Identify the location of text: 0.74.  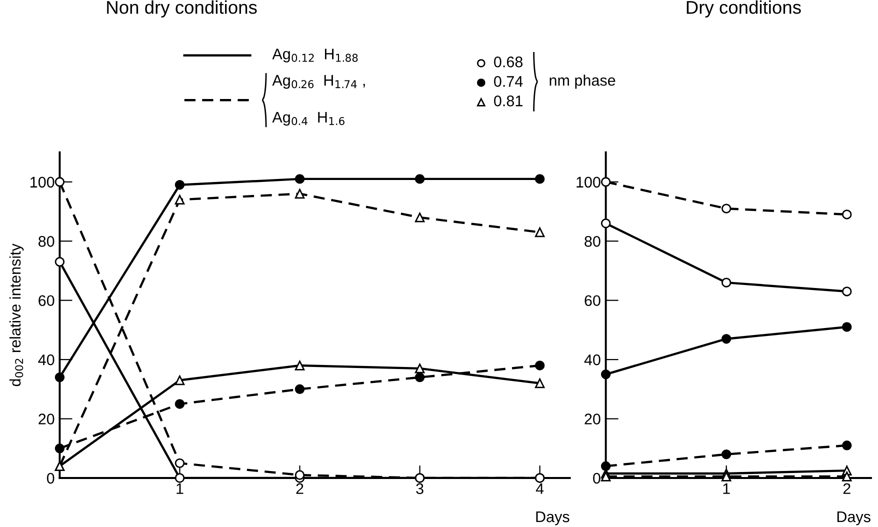
(508, 81).